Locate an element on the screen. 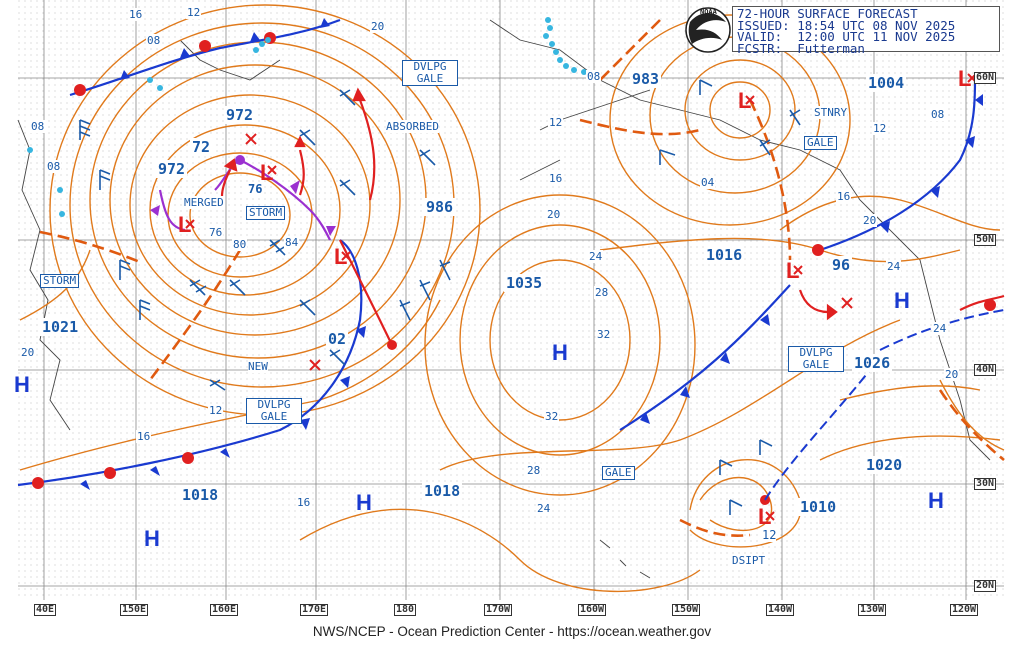  warning-storm-1: STORM is located at coordinates (60, 281).